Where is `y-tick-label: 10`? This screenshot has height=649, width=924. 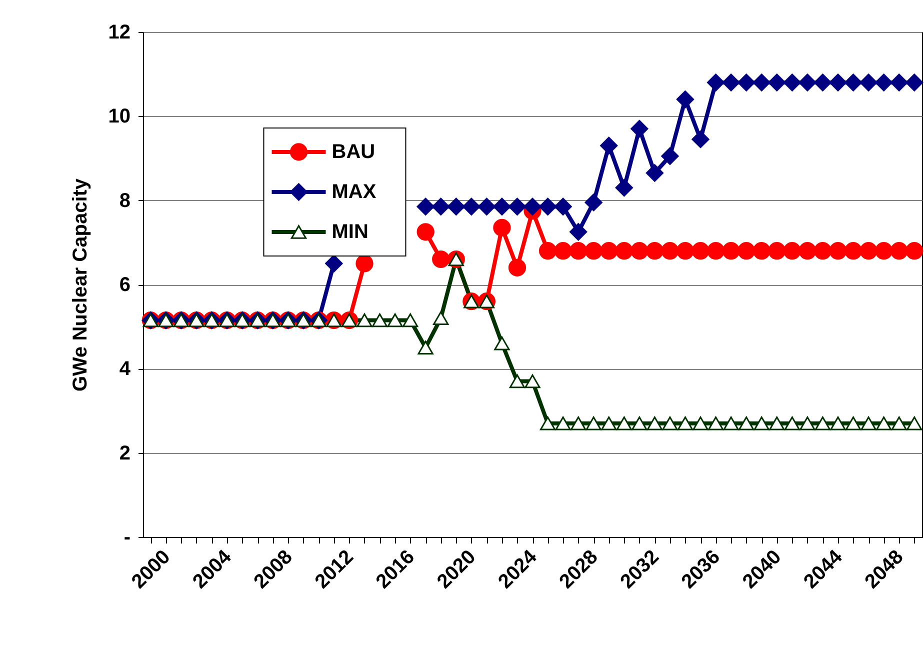 y-tick-label: 10 is located at coordinates (119, 117).